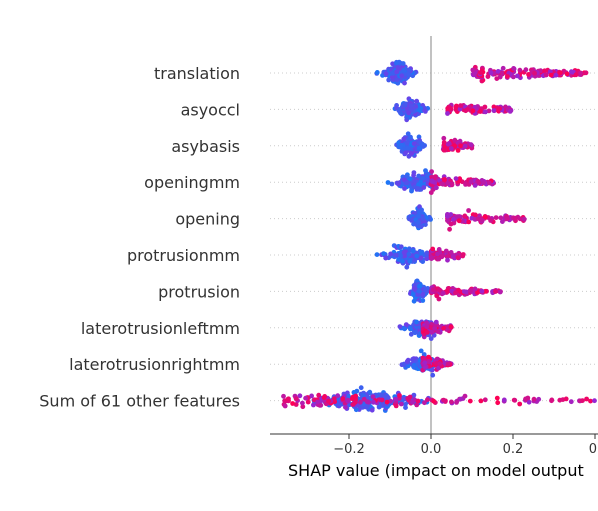 The height and width of the screenshot is (511, 598). What do you see at coordinates (349, 449) in the screenshot?
I see `x-tick-label: −0.2` at bounding box center [349, 449].